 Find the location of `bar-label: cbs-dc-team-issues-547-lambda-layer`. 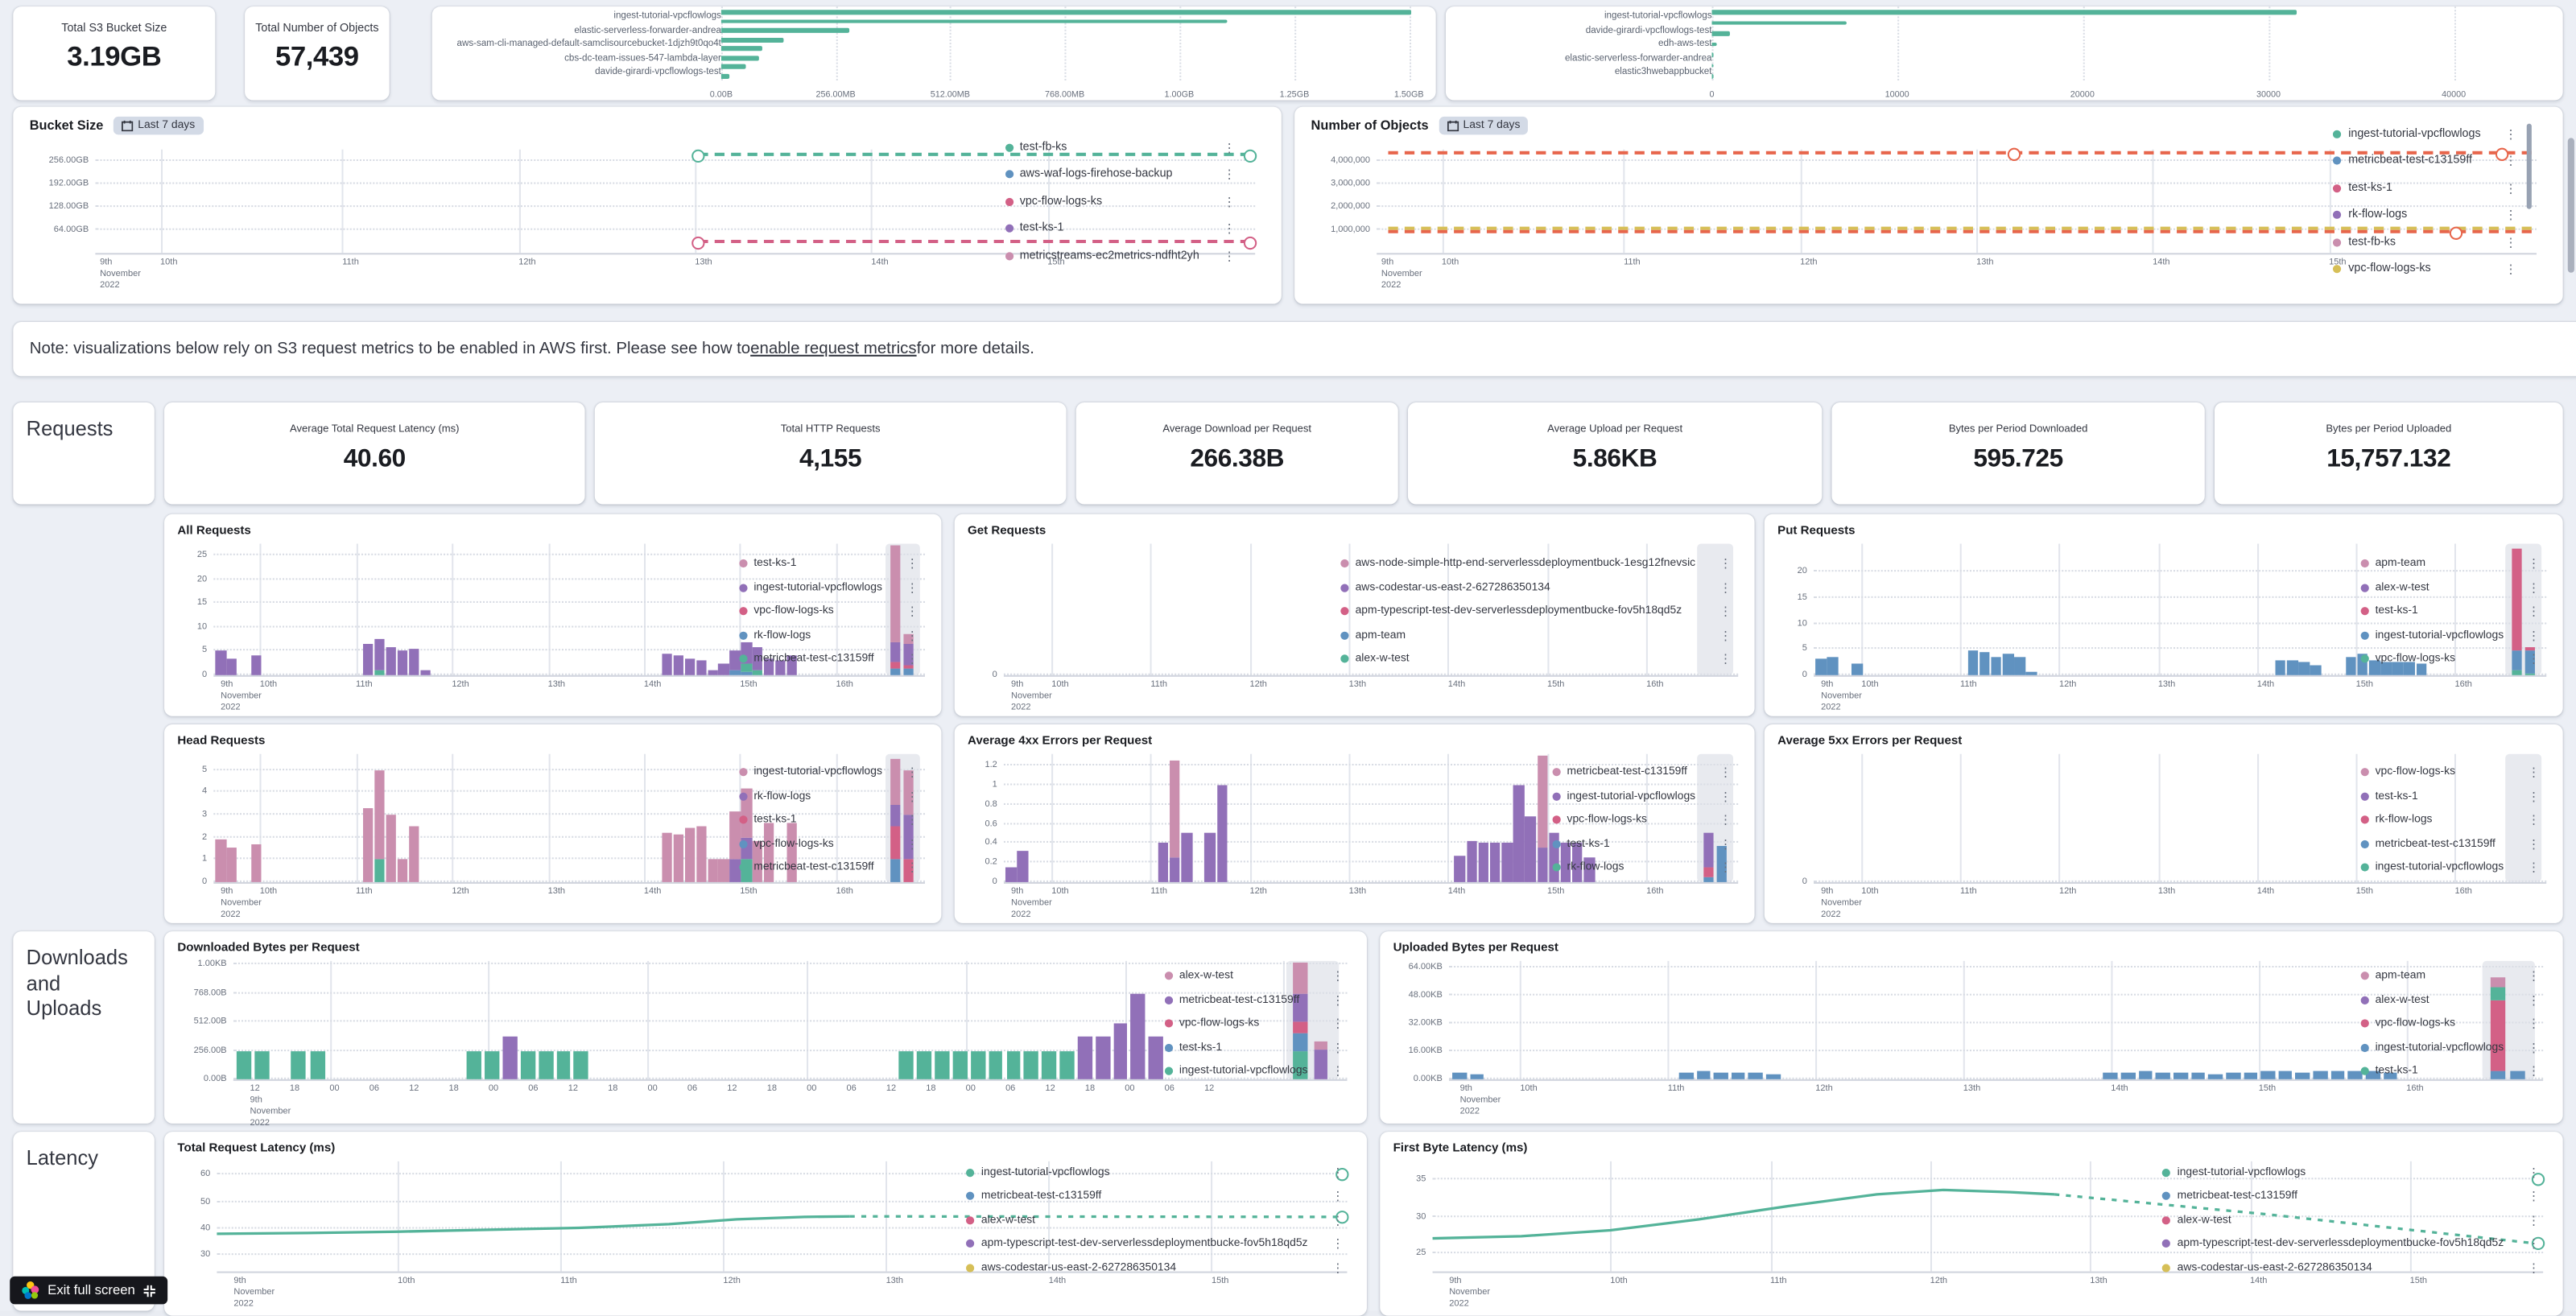

bar-label: cbs-dc-team-issues-547-lambda-layer is located at coordinates (642, 59).